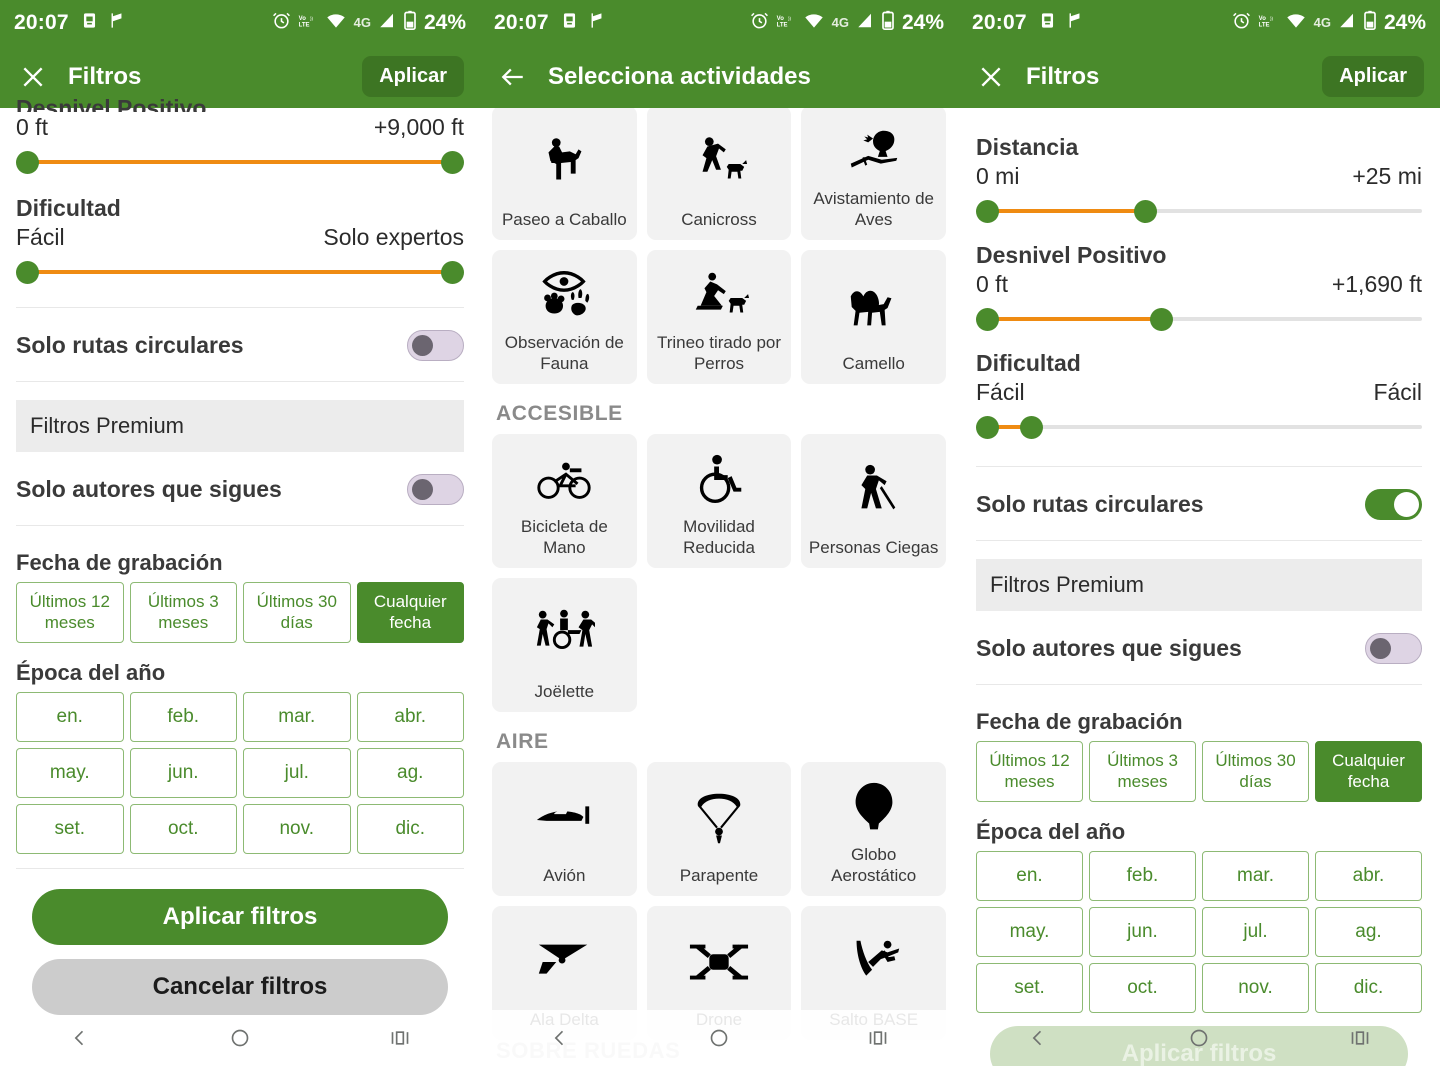  Describe the element at coordinates (564, 645) in the screenshot. I see `activity-card-joelette: Joëlette` at that location.